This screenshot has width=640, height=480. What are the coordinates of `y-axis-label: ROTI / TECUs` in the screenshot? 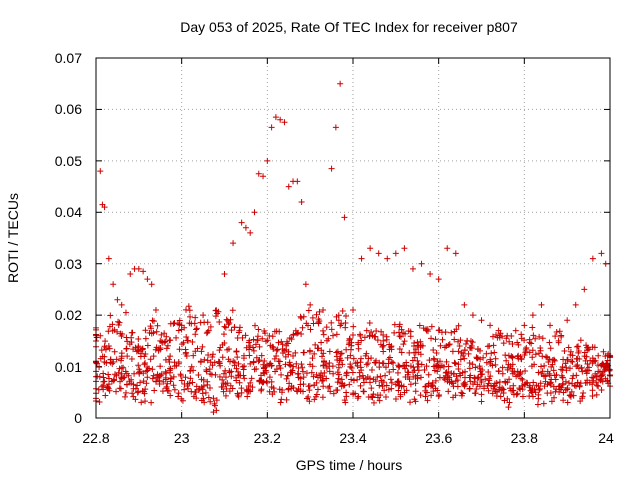 It's located at (13, 238).